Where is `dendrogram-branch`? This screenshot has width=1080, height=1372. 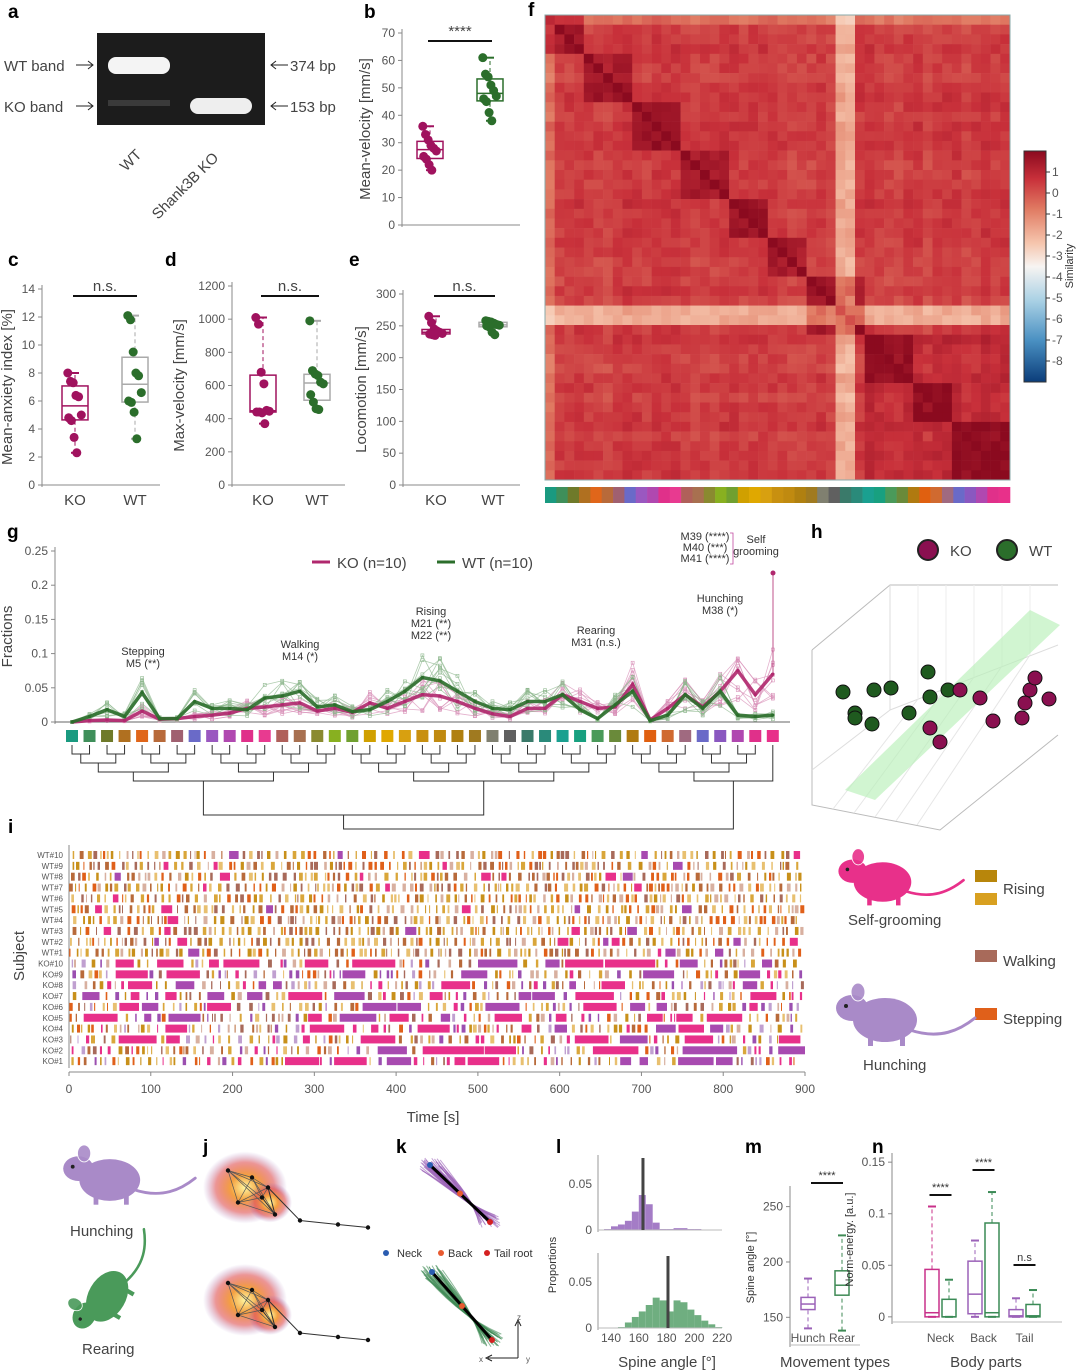 dendrogram-branch is located at coordinates (203, 777).